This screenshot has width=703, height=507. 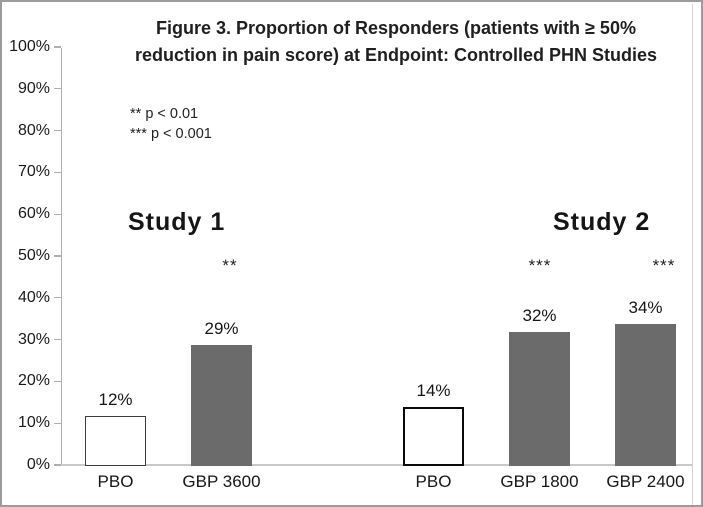 I want to click on y-axis-tick-label: 20%, so click(x=33, y=381).